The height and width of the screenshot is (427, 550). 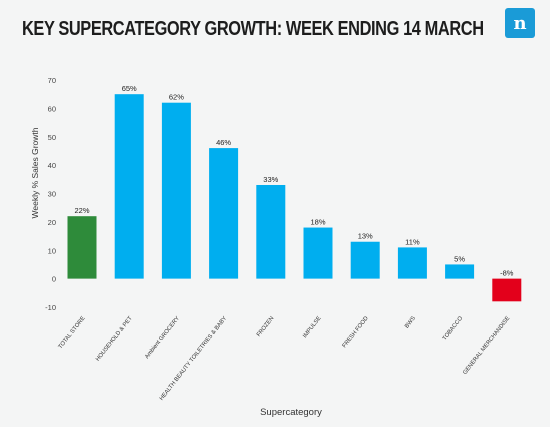 What do you see at coordinates (412, 241) in the screenshot?
I see `data-label: 11%` at bounding box center [412, 241].